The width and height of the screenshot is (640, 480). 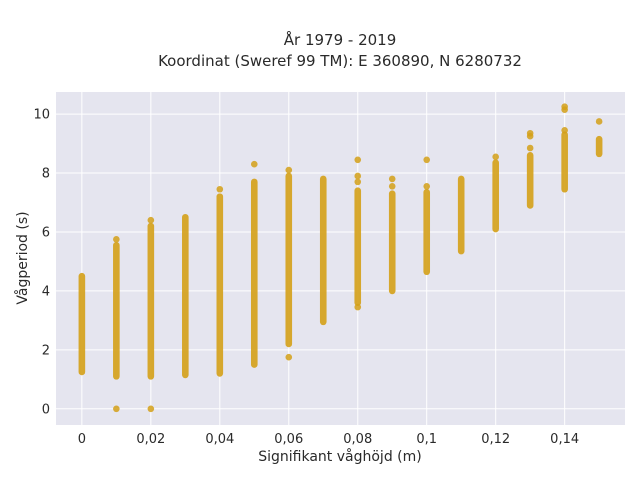 I want to click on y-axis-label: Vågperiod (s), so click(x=22, y=257).